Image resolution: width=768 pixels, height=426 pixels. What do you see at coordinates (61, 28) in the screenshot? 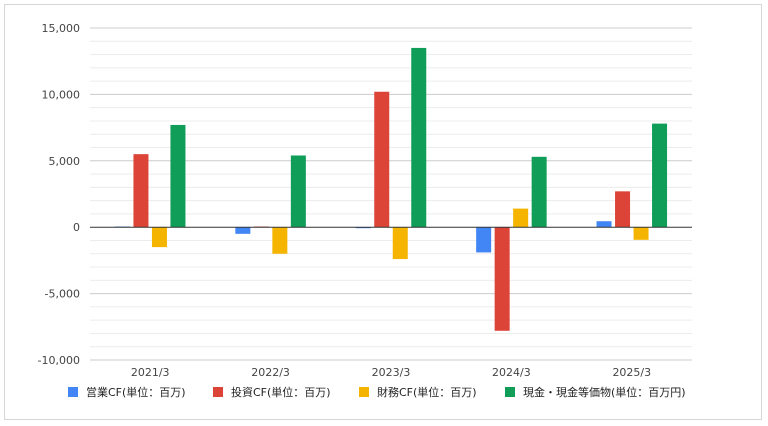
I see `y-tick-label: 15,000` at bounding box center [61, 28].